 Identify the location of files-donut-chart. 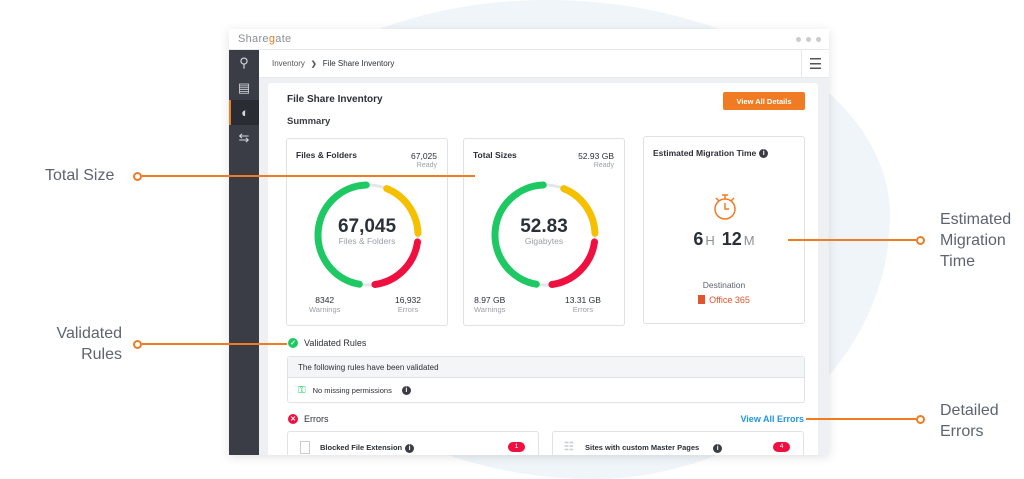
(368, 235).